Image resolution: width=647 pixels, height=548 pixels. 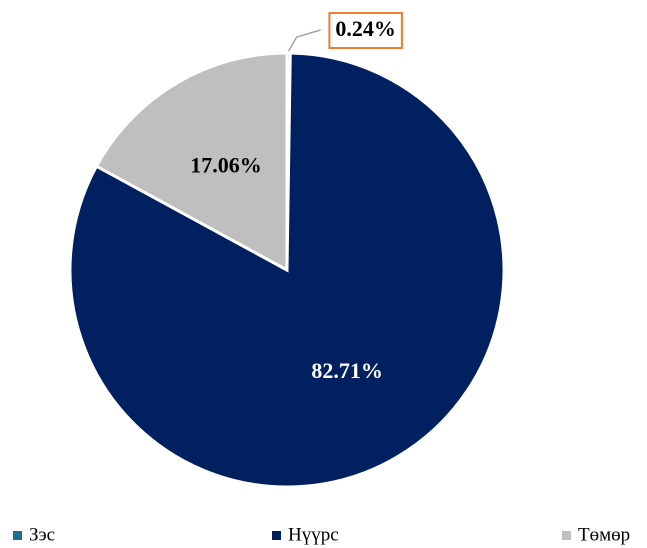 I want to click on legend-label: Төмөр, so click(x=604, y=534).